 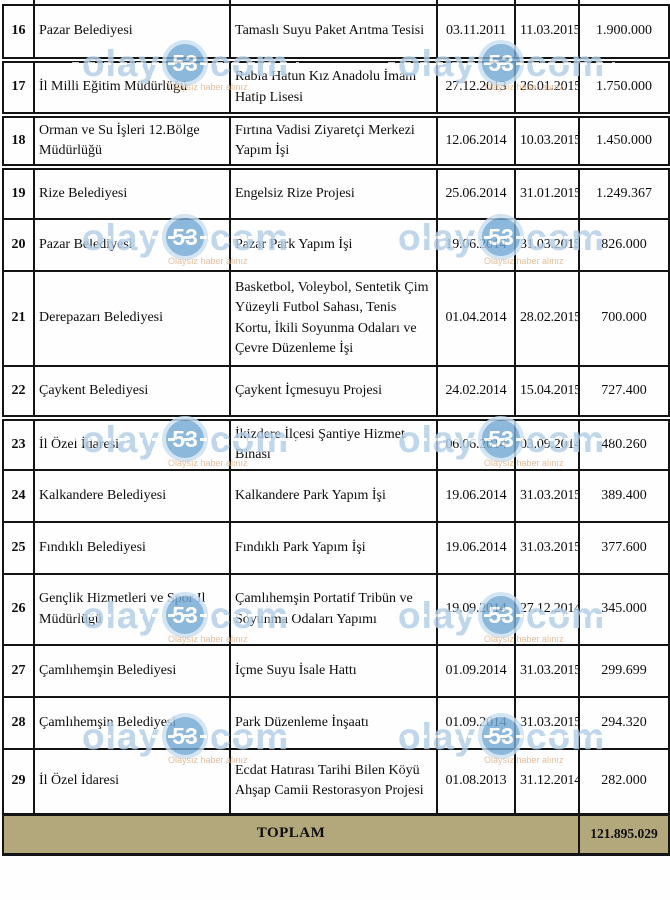 What do you see at coordinates (547, 88) in the screenshot?
I see `end-date-cell: 26.01.2015` at bounding box center [547, 88].